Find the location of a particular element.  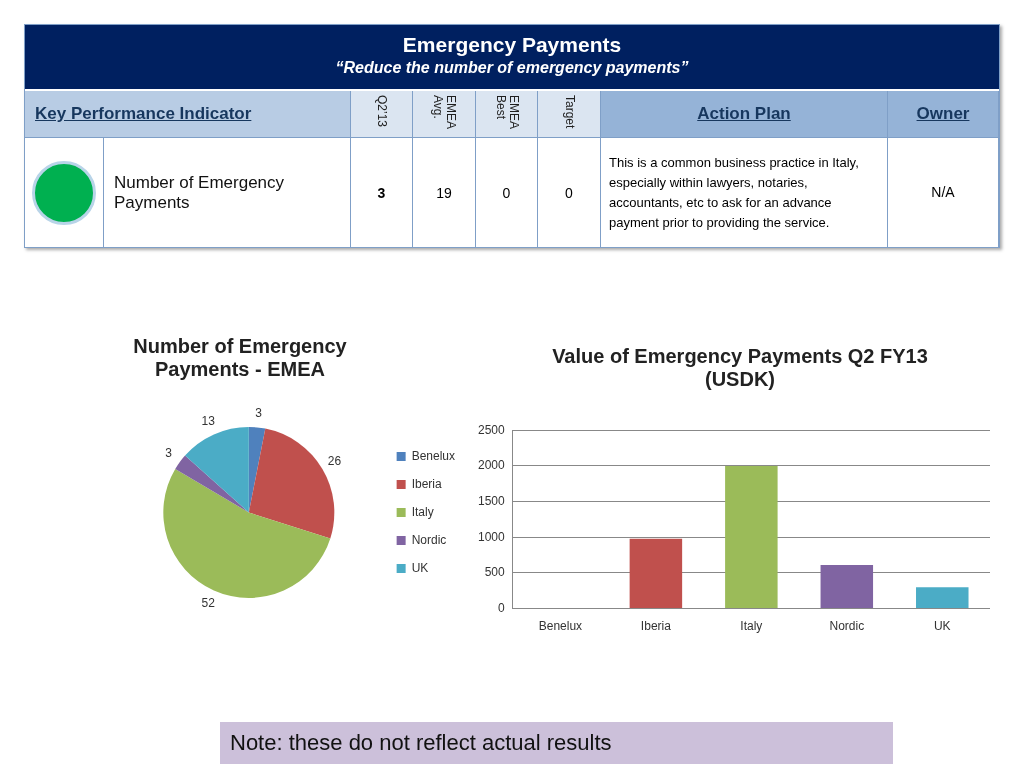

legend-label: UK is located at coordinates (420, 567).